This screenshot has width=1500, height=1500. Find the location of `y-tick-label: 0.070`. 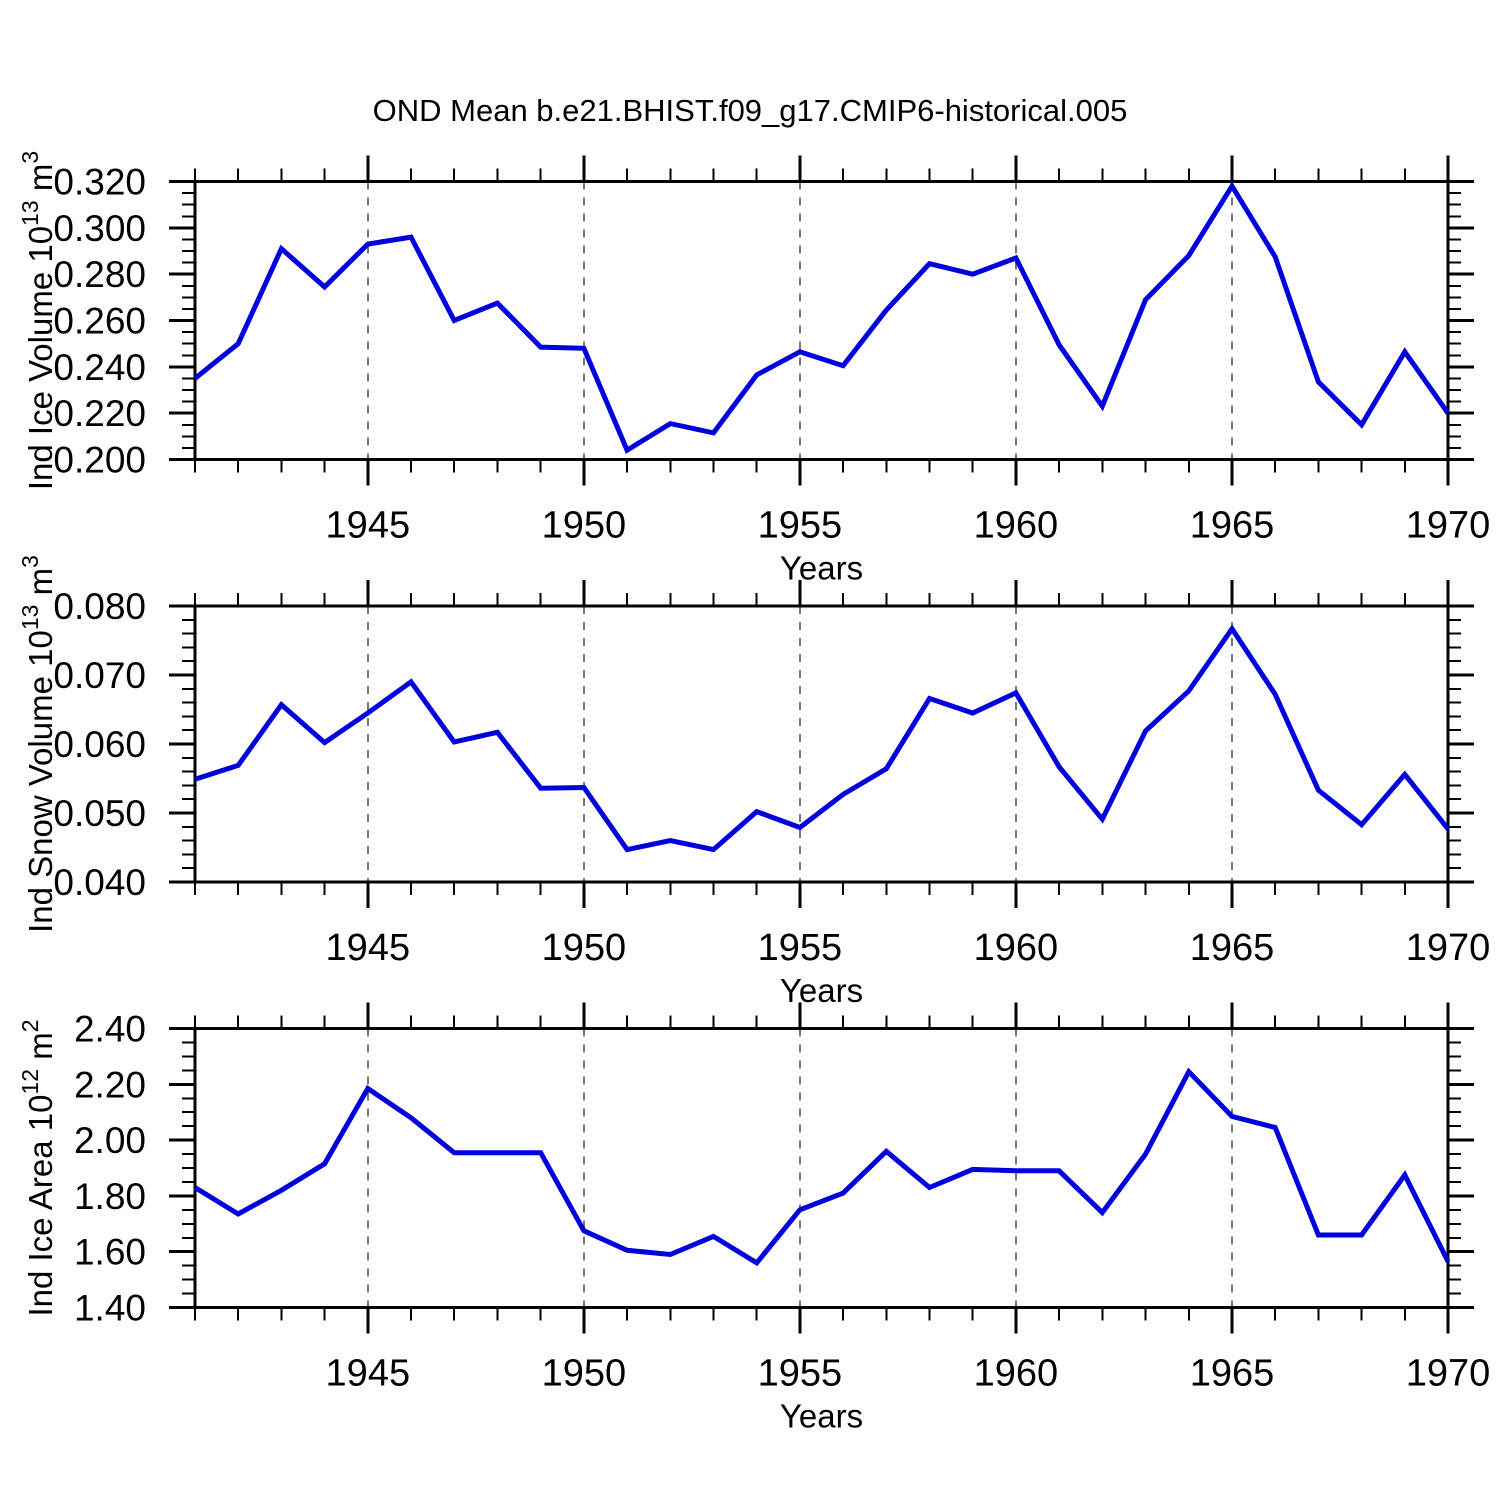

y-tick-label: 0.070 is located at coordinates (99, 675).